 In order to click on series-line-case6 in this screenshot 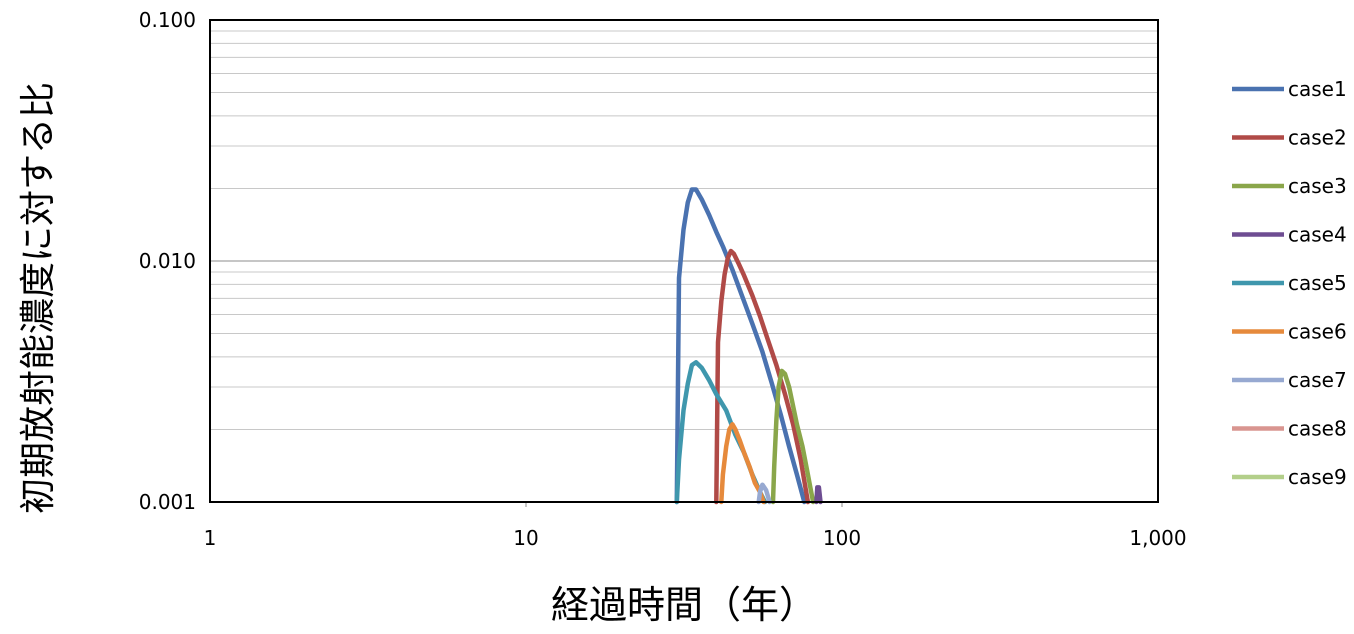, I will do `click(742, 463)`.